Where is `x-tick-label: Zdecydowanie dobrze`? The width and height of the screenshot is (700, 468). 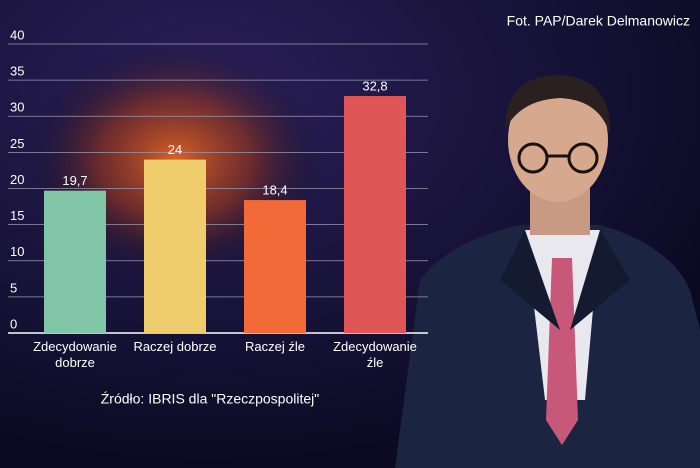 x-tick-label: Zdecydowanie dobrze is located at coordinates (75, 354).